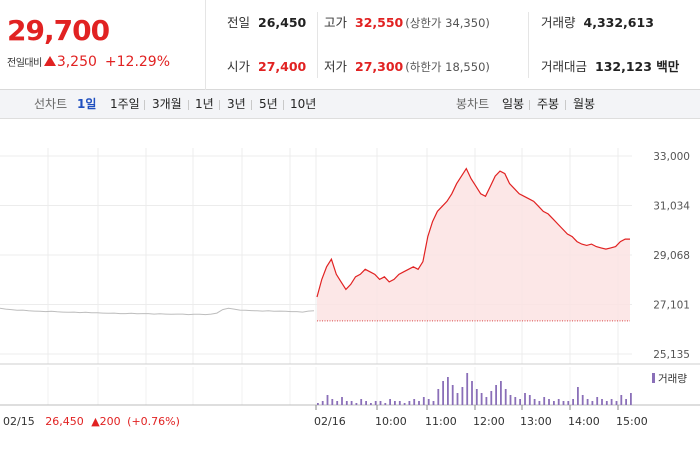  What do you see at coordinates (441, 421) in the screenshot?
I see `x-tick-label: 11:00` at bounding box center [441, 421].